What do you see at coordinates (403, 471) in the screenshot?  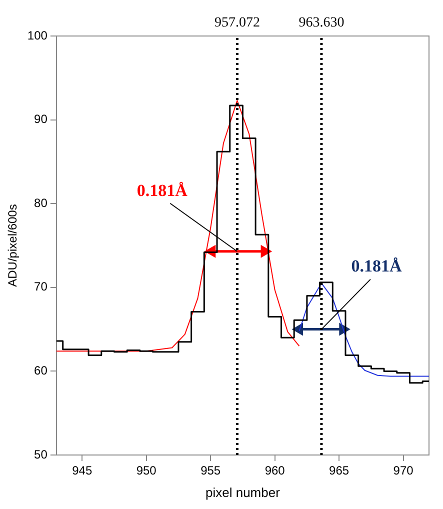 I see `x-tick-label: 970` at bounding box center [403, 471].